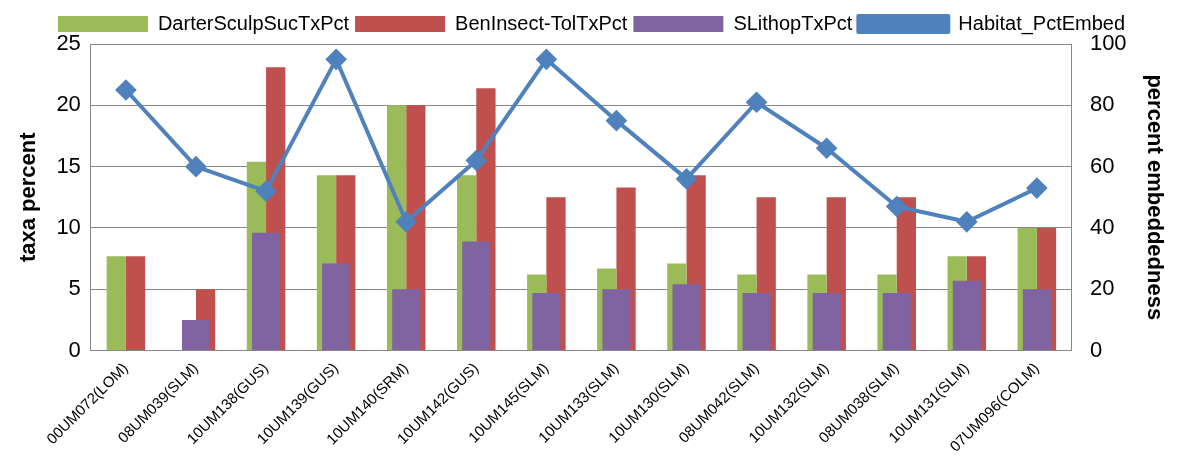 The height and width of the screenshot is (467, 1183). Describe the element at coordinates (68, 43) in the screenshot. I see `y-tick-label: 25` at that location.